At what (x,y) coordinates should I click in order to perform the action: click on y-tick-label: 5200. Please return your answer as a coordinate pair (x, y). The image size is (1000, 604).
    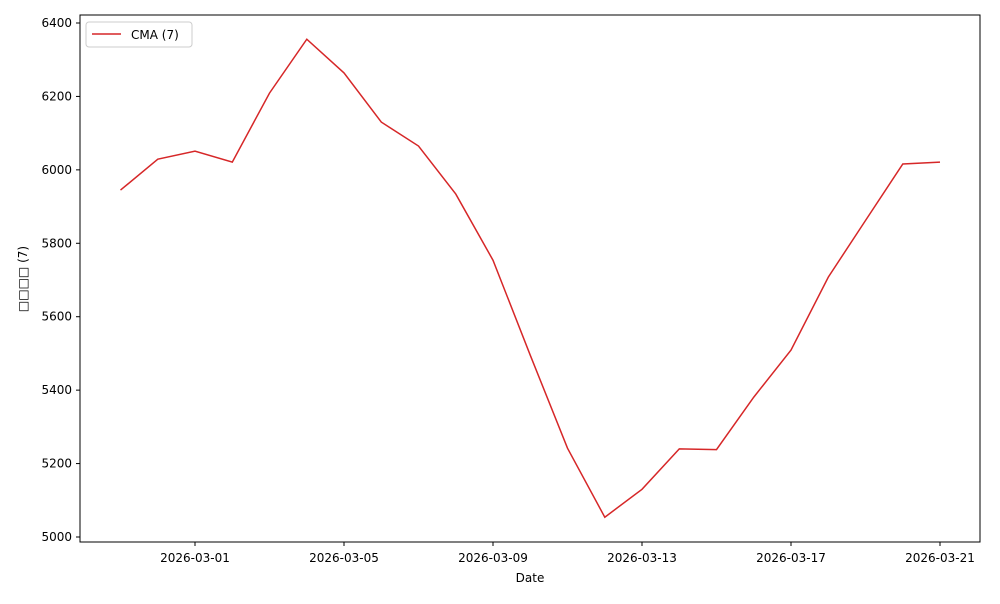
    Looking at the image, I should click on (56, 464).